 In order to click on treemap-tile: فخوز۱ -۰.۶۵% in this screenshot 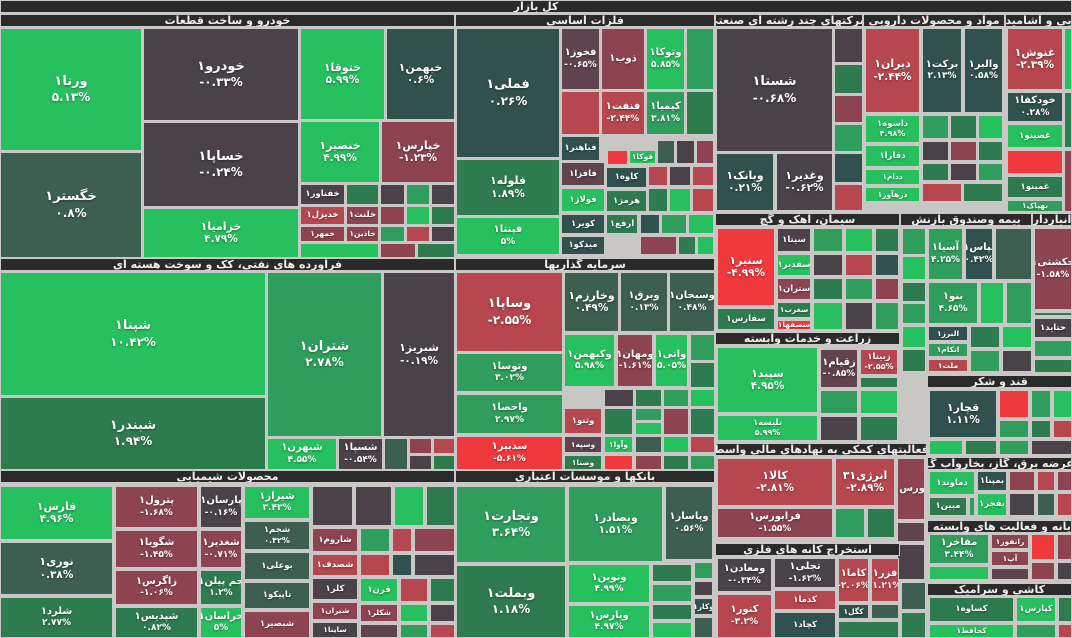, I will do `click(580, 59)`.